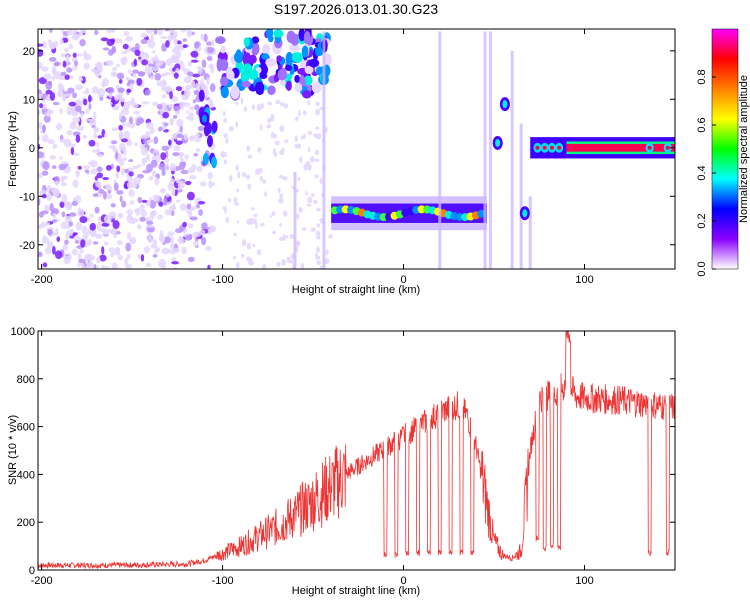 This screenshot has height=600, width=750. What do you see at coordinates (667, 147) in the screenshot?
I see `carrier-knot-core` at bounding box center [667, 147].